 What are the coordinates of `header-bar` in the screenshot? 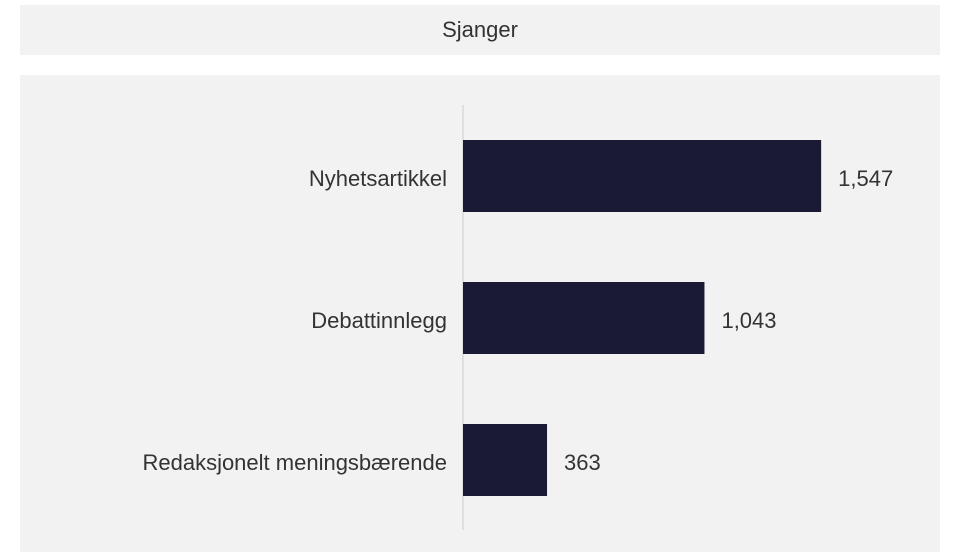 It's located at (480, 30).